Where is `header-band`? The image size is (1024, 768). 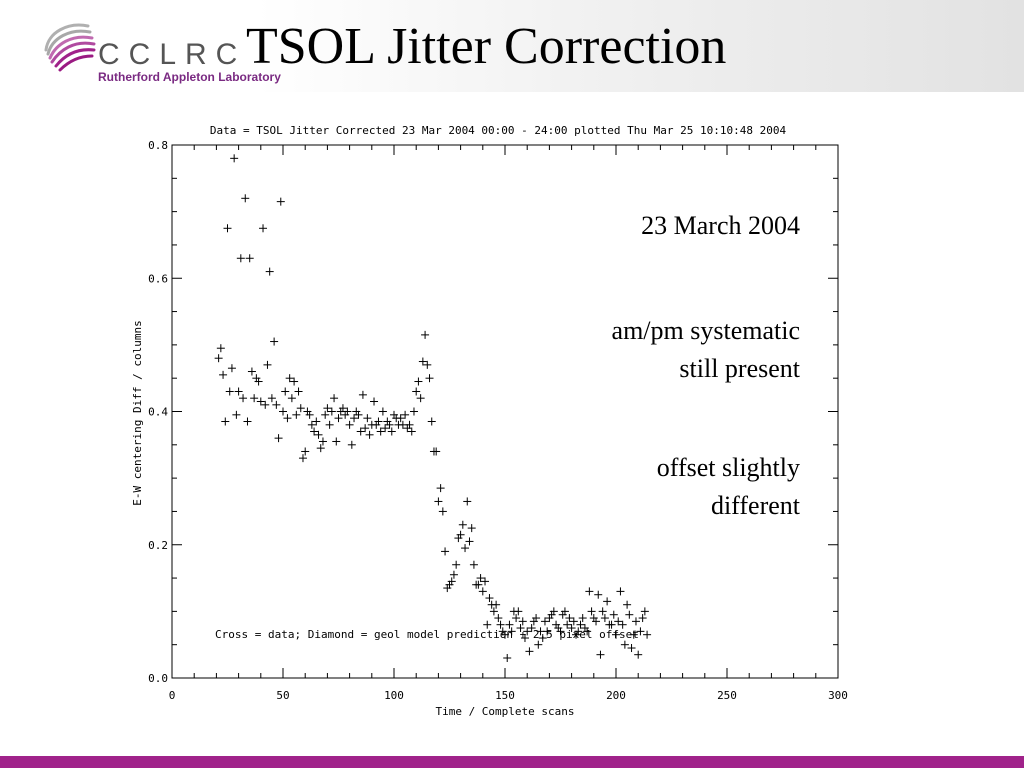 header-band is located at coordinates (512, 46).